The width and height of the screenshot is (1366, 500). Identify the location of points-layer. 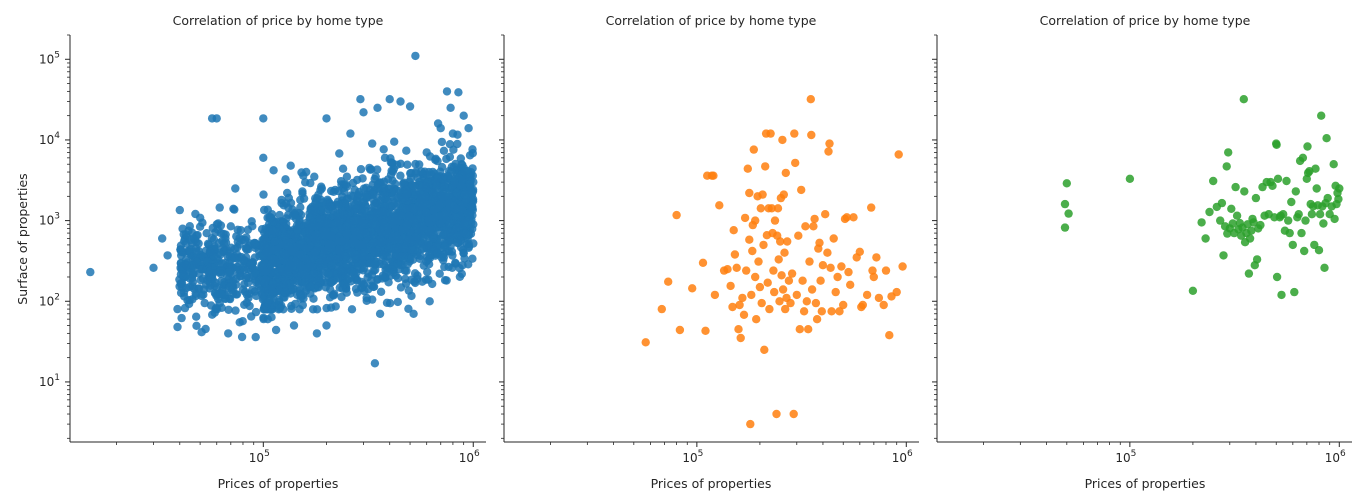
(1202, 197).